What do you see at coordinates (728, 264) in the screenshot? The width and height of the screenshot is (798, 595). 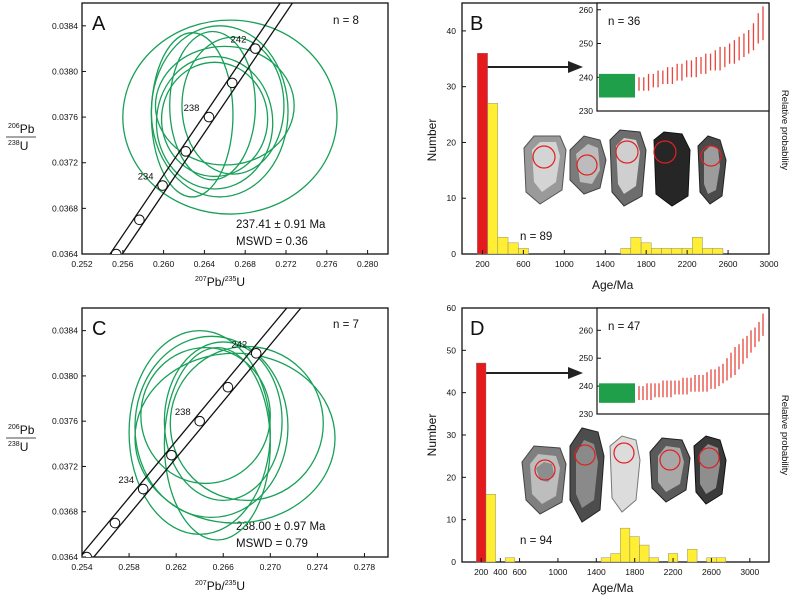 I see `x-tick-label: 2600` at bounding box center [728, 264].